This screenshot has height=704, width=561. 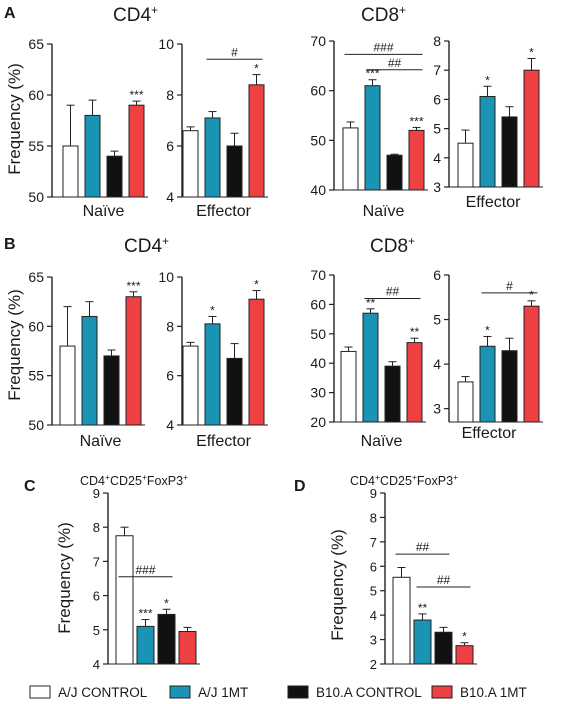 I want to click on y-tick-label: 20, so click(x=318, y=422).